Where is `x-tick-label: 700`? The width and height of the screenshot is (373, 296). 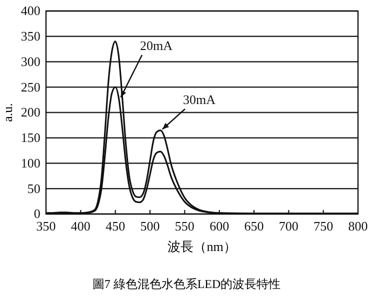 x-tick-label: 700 is located at coordinates (288, 226).